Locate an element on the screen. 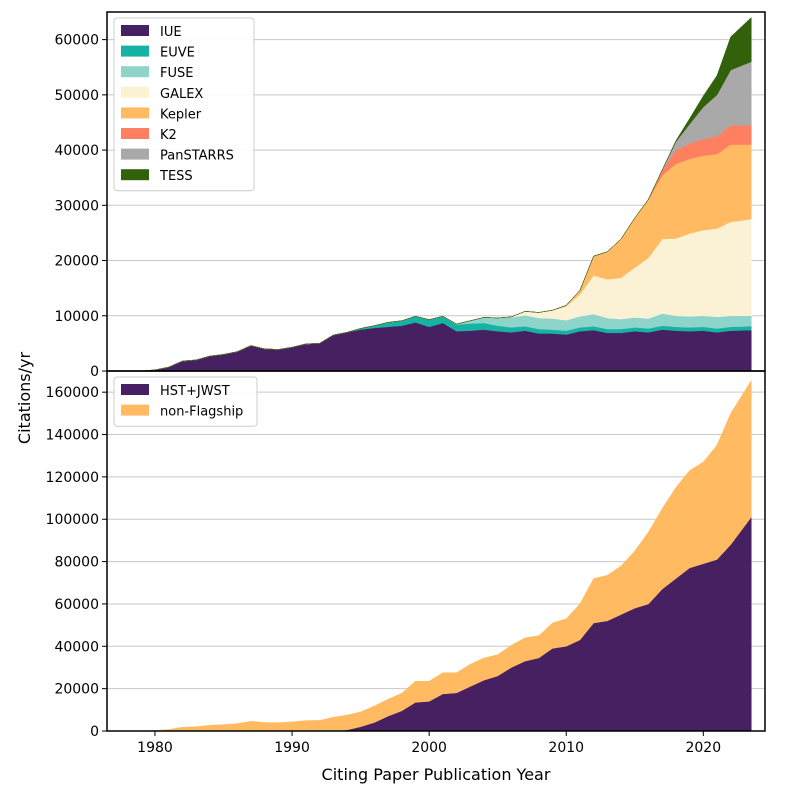 Image resolution: width=793 pixels, height=793 pixels. legend-label-kepler: Kepler is located at coordinates (181, 114).